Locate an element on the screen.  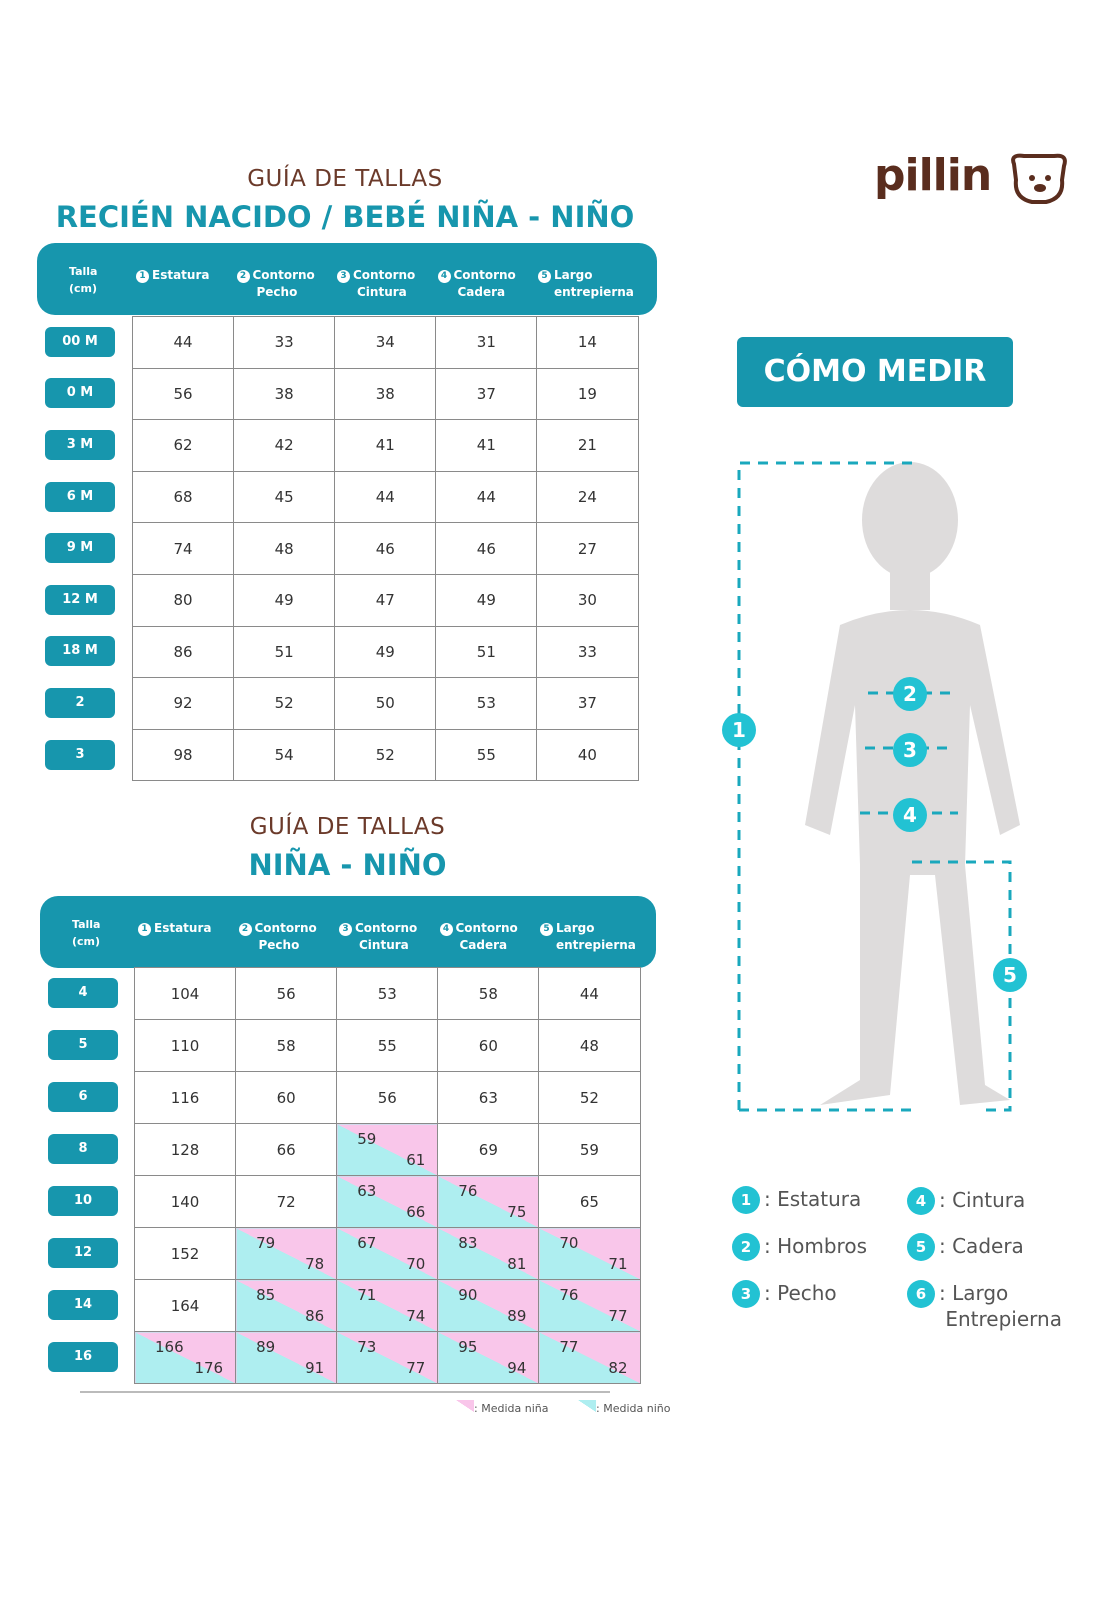
table-cell: 52 is located at coordinates (284, 703).